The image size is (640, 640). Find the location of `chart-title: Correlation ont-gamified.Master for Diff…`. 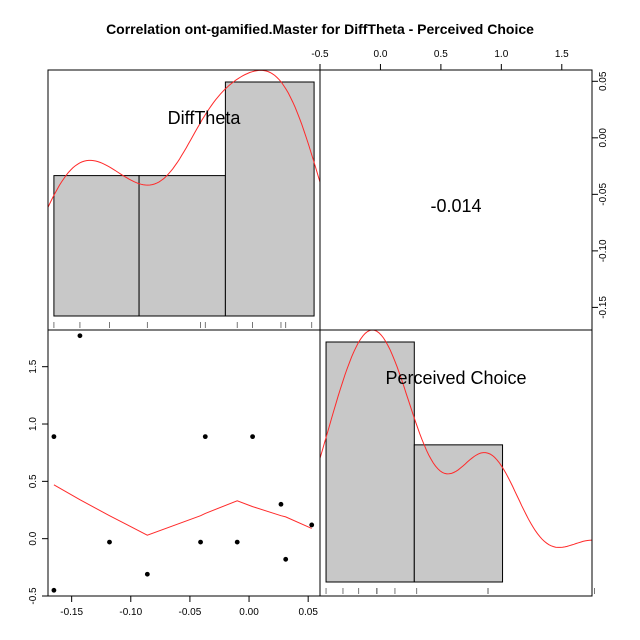

chart-title: Correlation ont-gamified.Master for Diff… is located at coordinates (320, 29).